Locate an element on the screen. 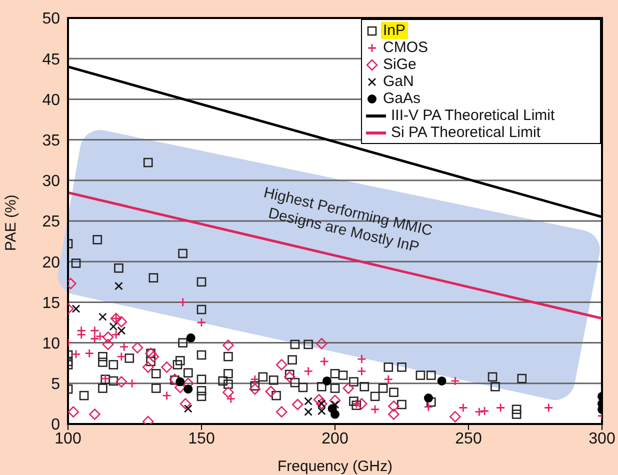  y-tick-label: 35 is located at coordinates (51, 141).